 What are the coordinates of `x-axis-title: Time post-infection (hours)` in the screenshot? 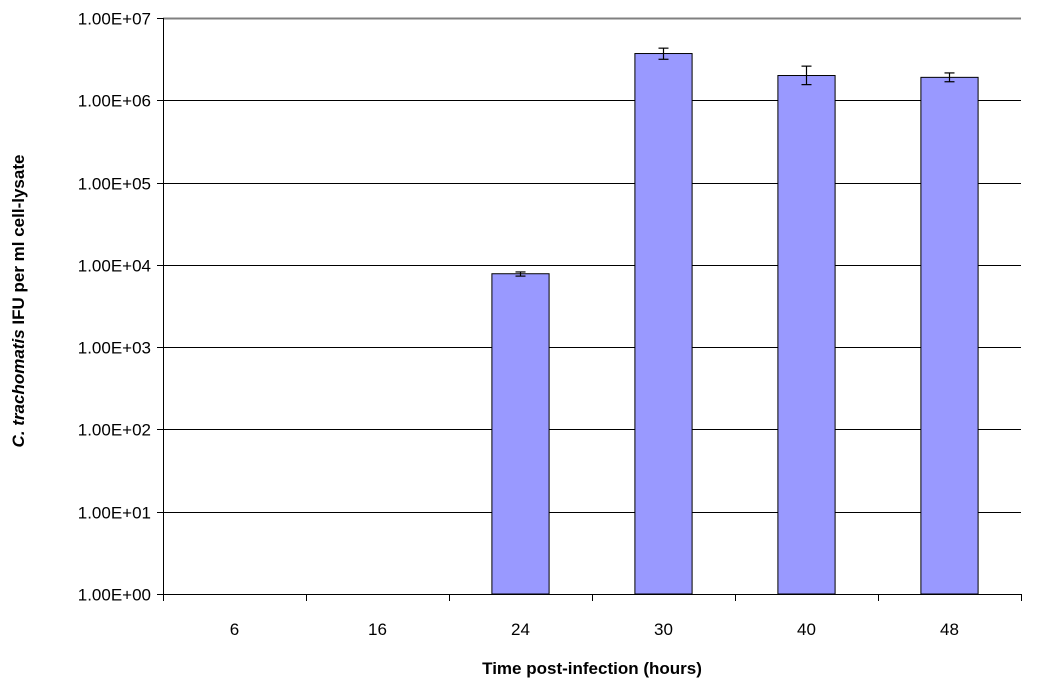 It's located at (592, 668).